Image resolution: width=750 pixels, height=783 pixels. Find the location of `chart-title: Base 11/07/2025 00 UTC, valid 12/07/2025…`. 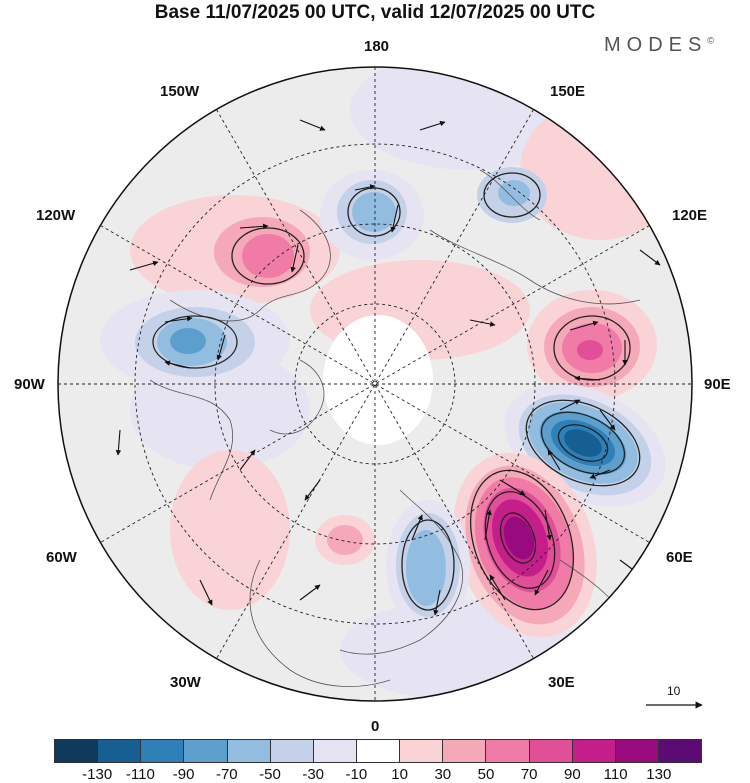

chart-title: Base 11/07/2025 00 UTC, valid 12/07/2025… is located at coordinates (375, 12).